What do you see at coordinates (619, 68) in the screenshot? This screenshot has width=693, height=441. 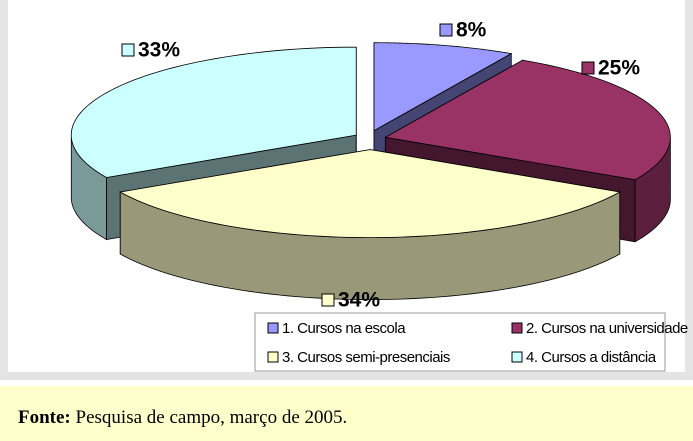 I see `value-label: 25%` at bounding box center [619, 68].